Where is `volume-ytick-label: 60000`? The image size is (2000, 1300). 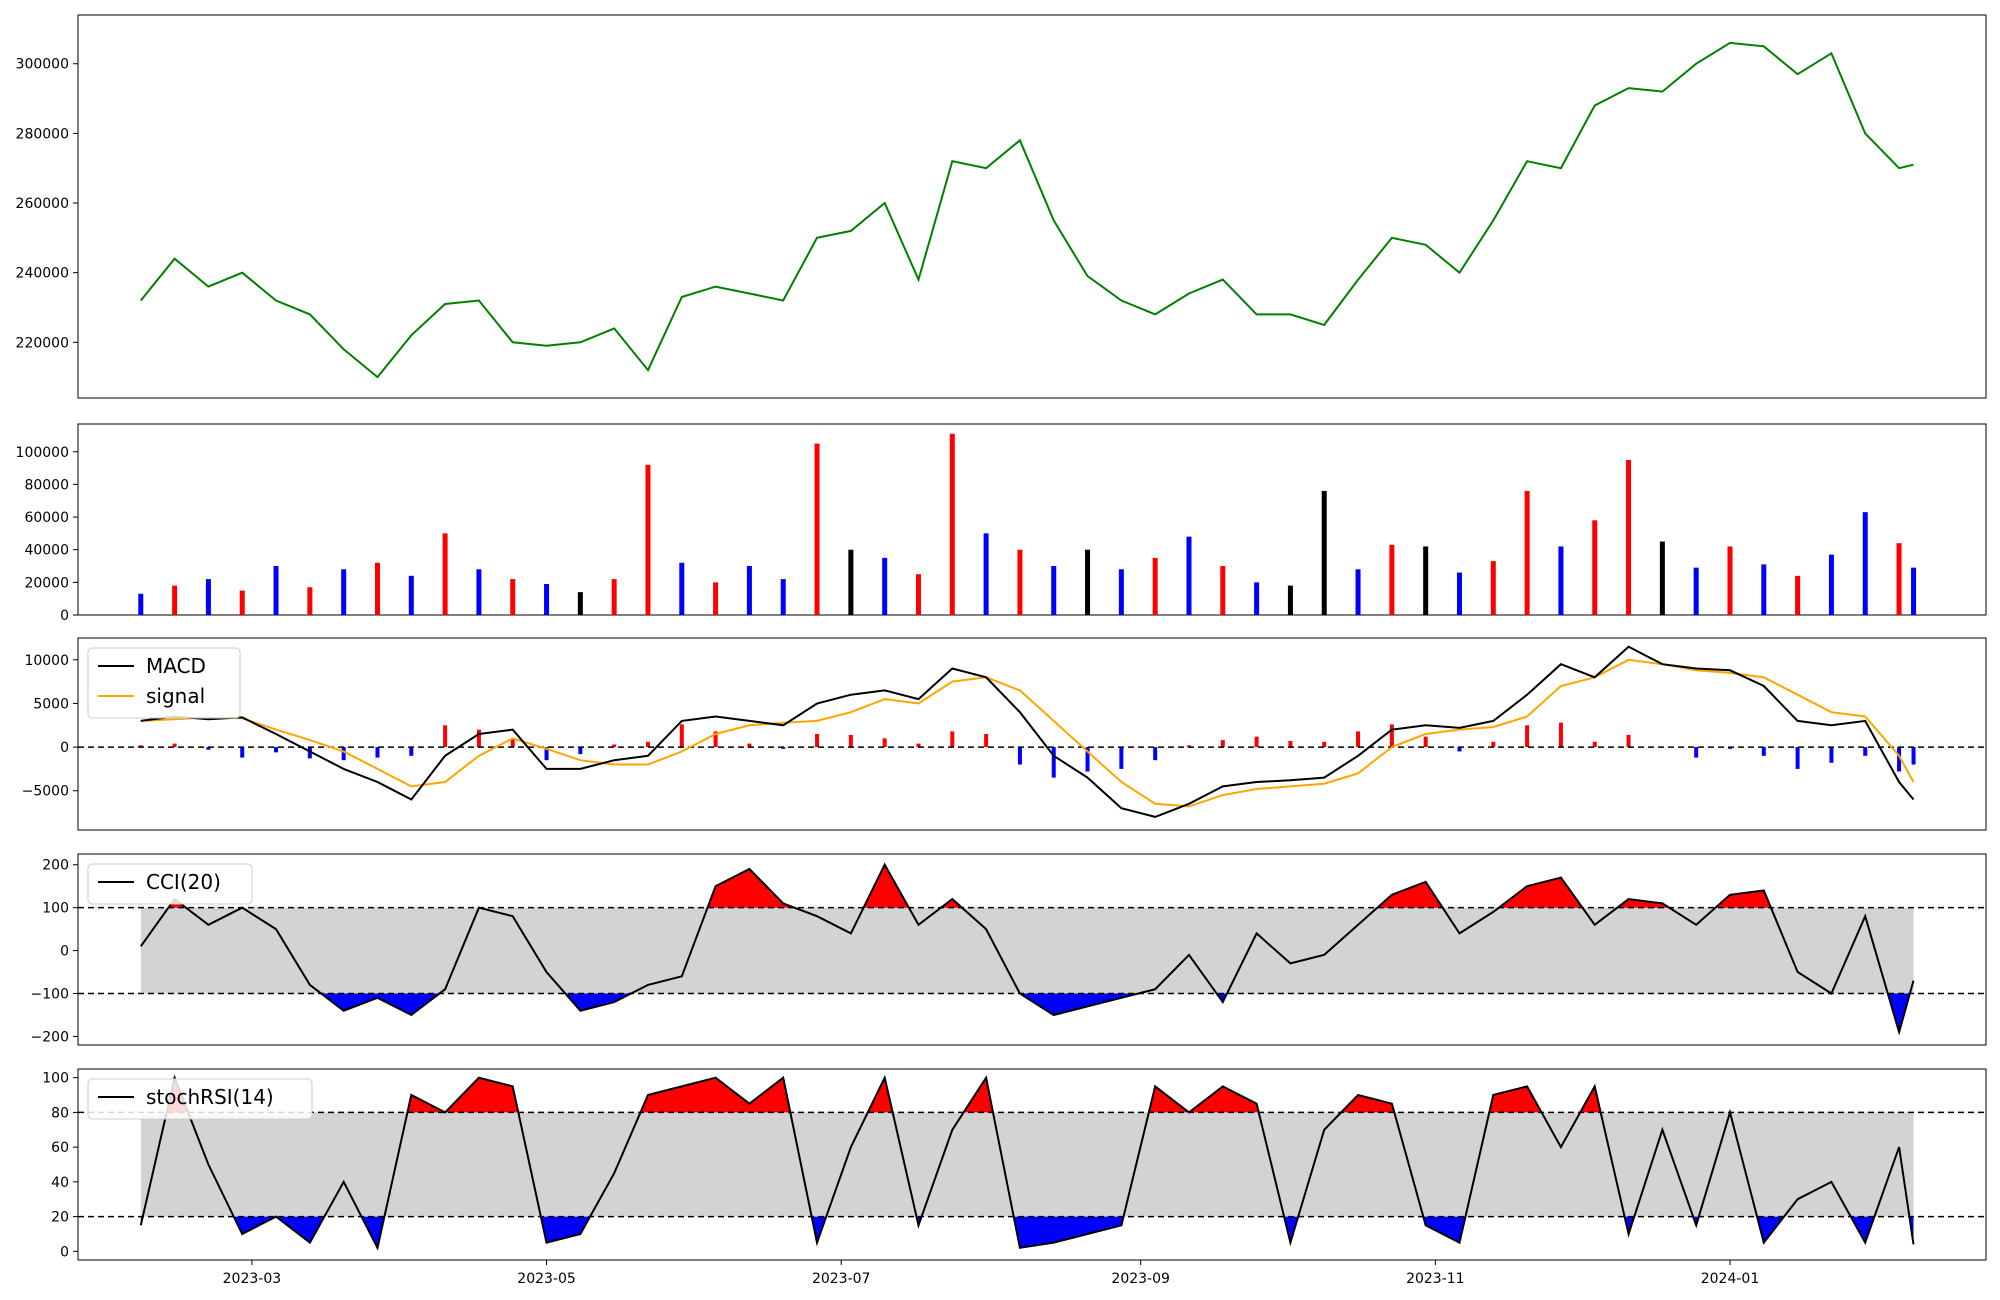 volume-ytick-label: 60000 is located at coordinates (46, 518).